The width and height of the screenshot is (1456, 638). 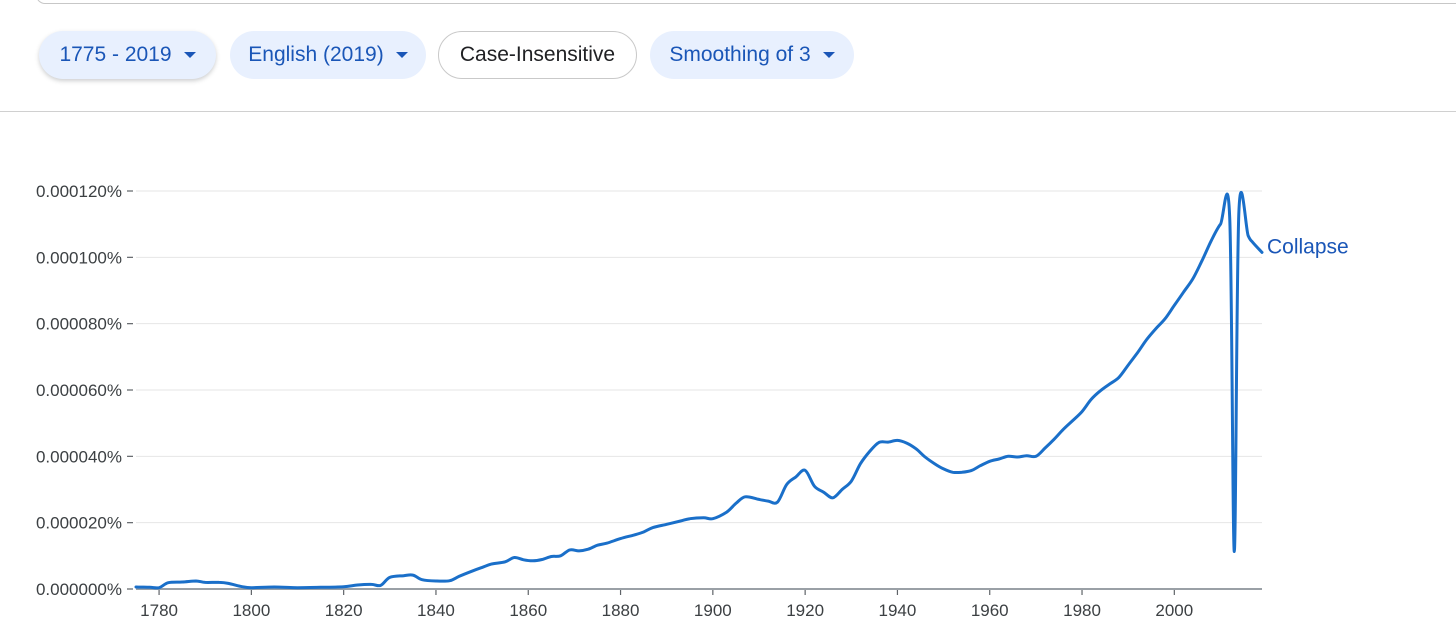 I want to click on corpus-dropdown: English (2019), so click(x=328, y=55).